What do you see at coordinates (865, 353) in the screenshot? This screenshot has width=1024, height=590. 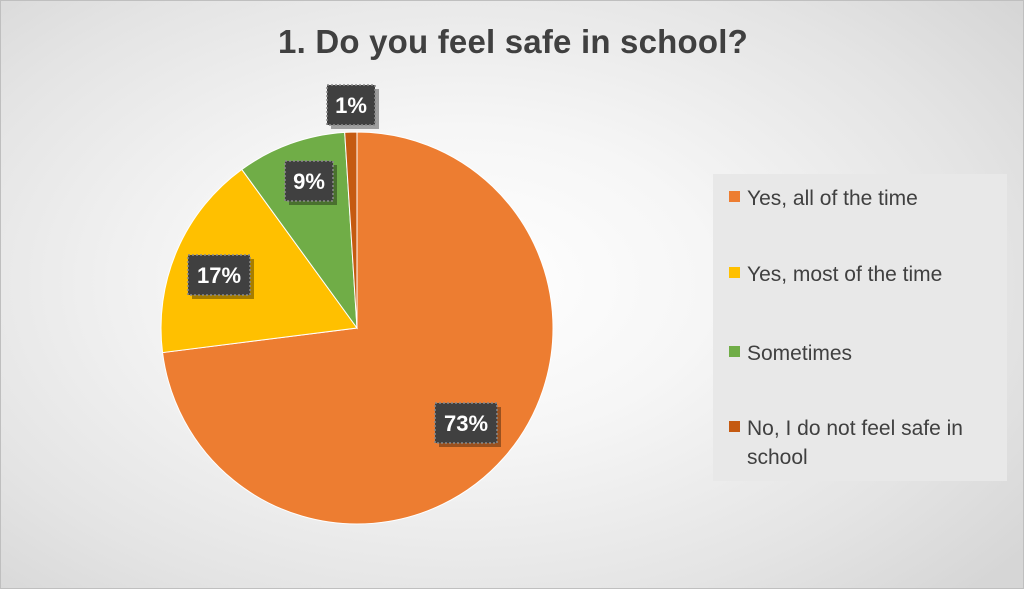 I see `legend-item-sometimes: Sometimes` at bounding box center [865, 353].